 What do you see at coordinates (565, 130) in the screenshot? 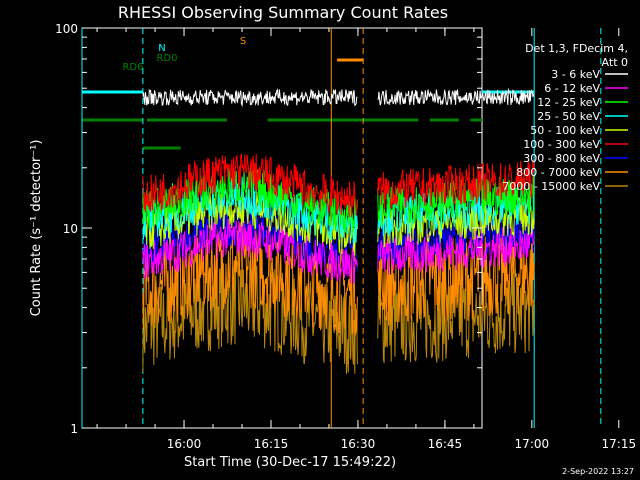
I see `legend-label: 50 - 100 keV` at bounding box center [565, 130].